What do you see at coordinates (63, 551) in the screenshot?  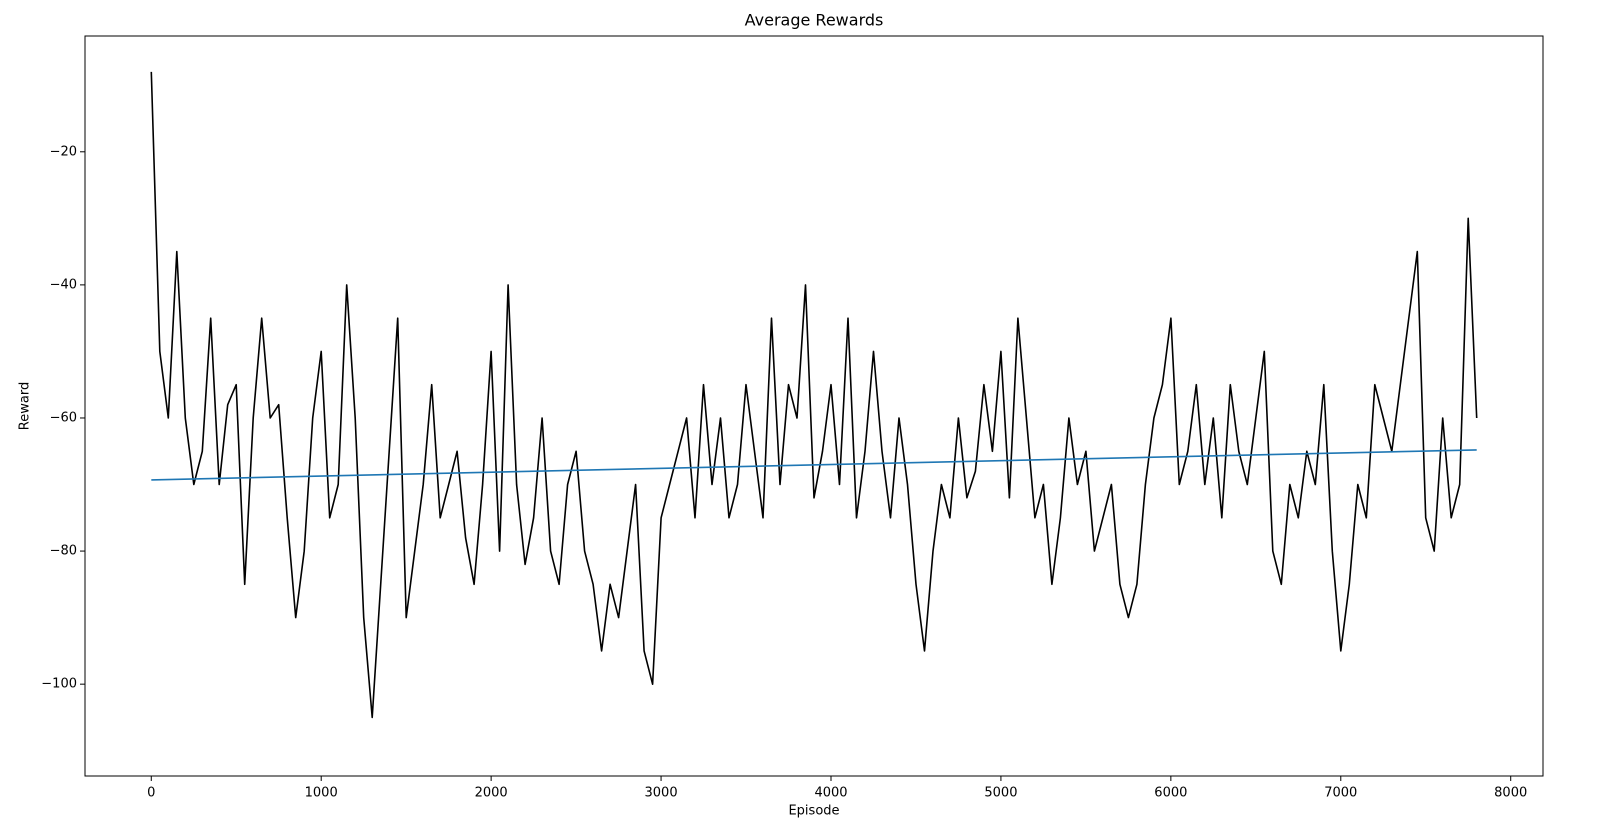 I see `y-tick-label: −80` at bounding box center [63, 551].